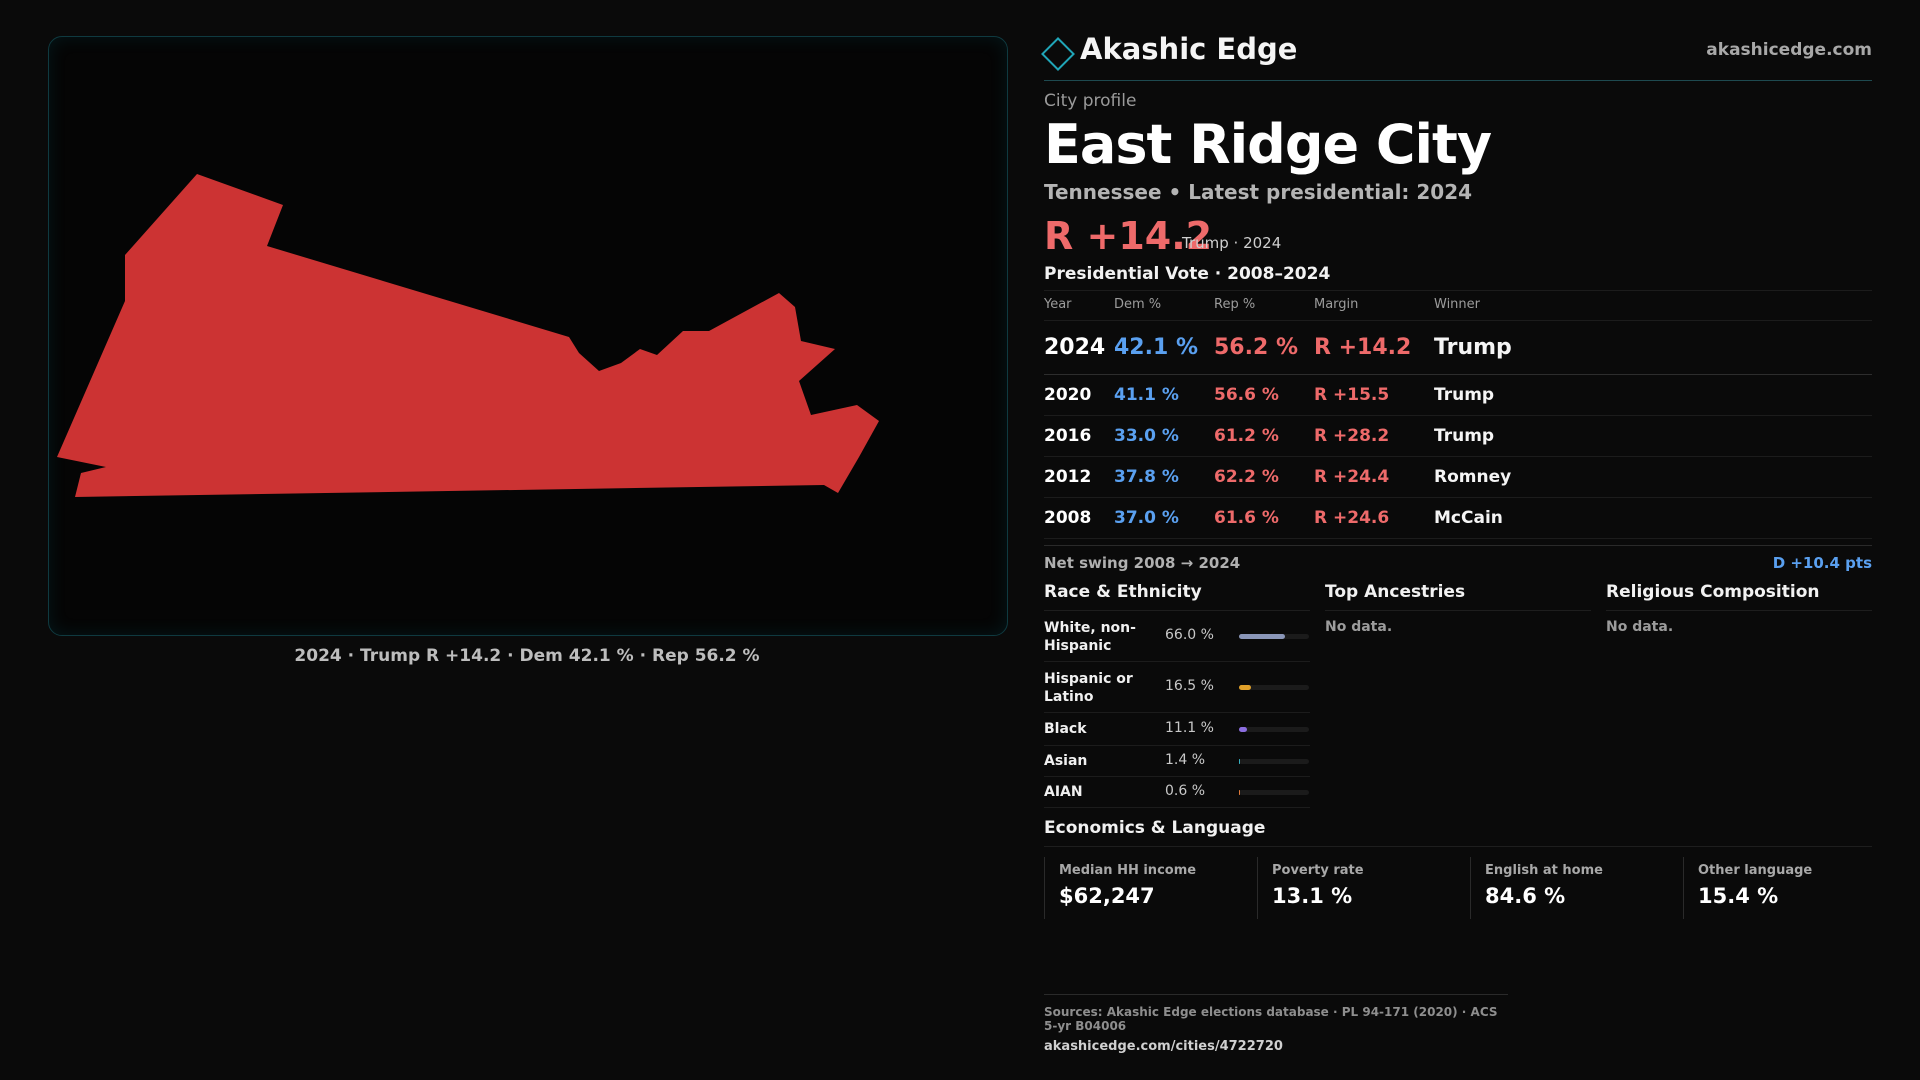 Image resolution: width=1920 pixels, height=1080 pixels. What do you see at coordinates (1164, 436) in the screenshot?
I see `cell-dem: 33.0 %` at bounding box center [1164, 436].